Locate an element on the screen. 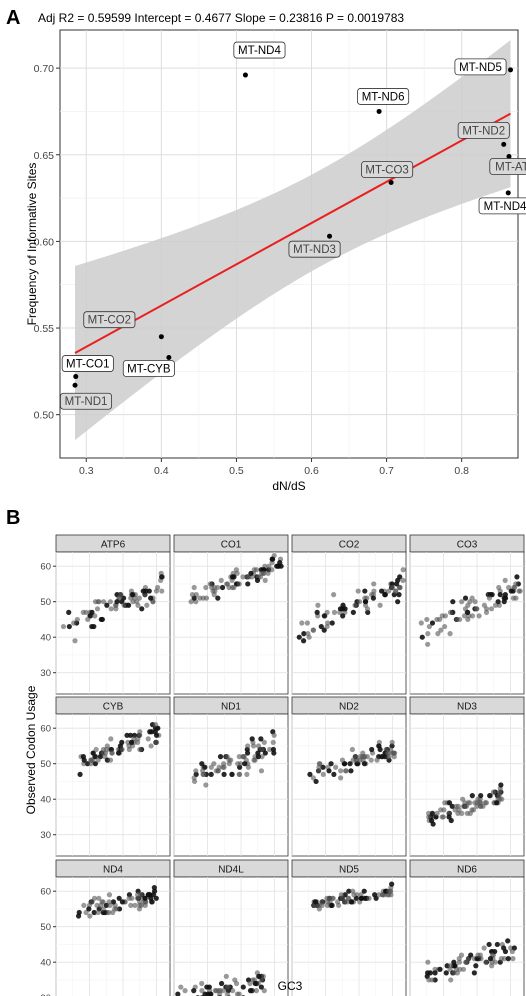  data-point-mt-nd2 is located at coordinates (504, 144).